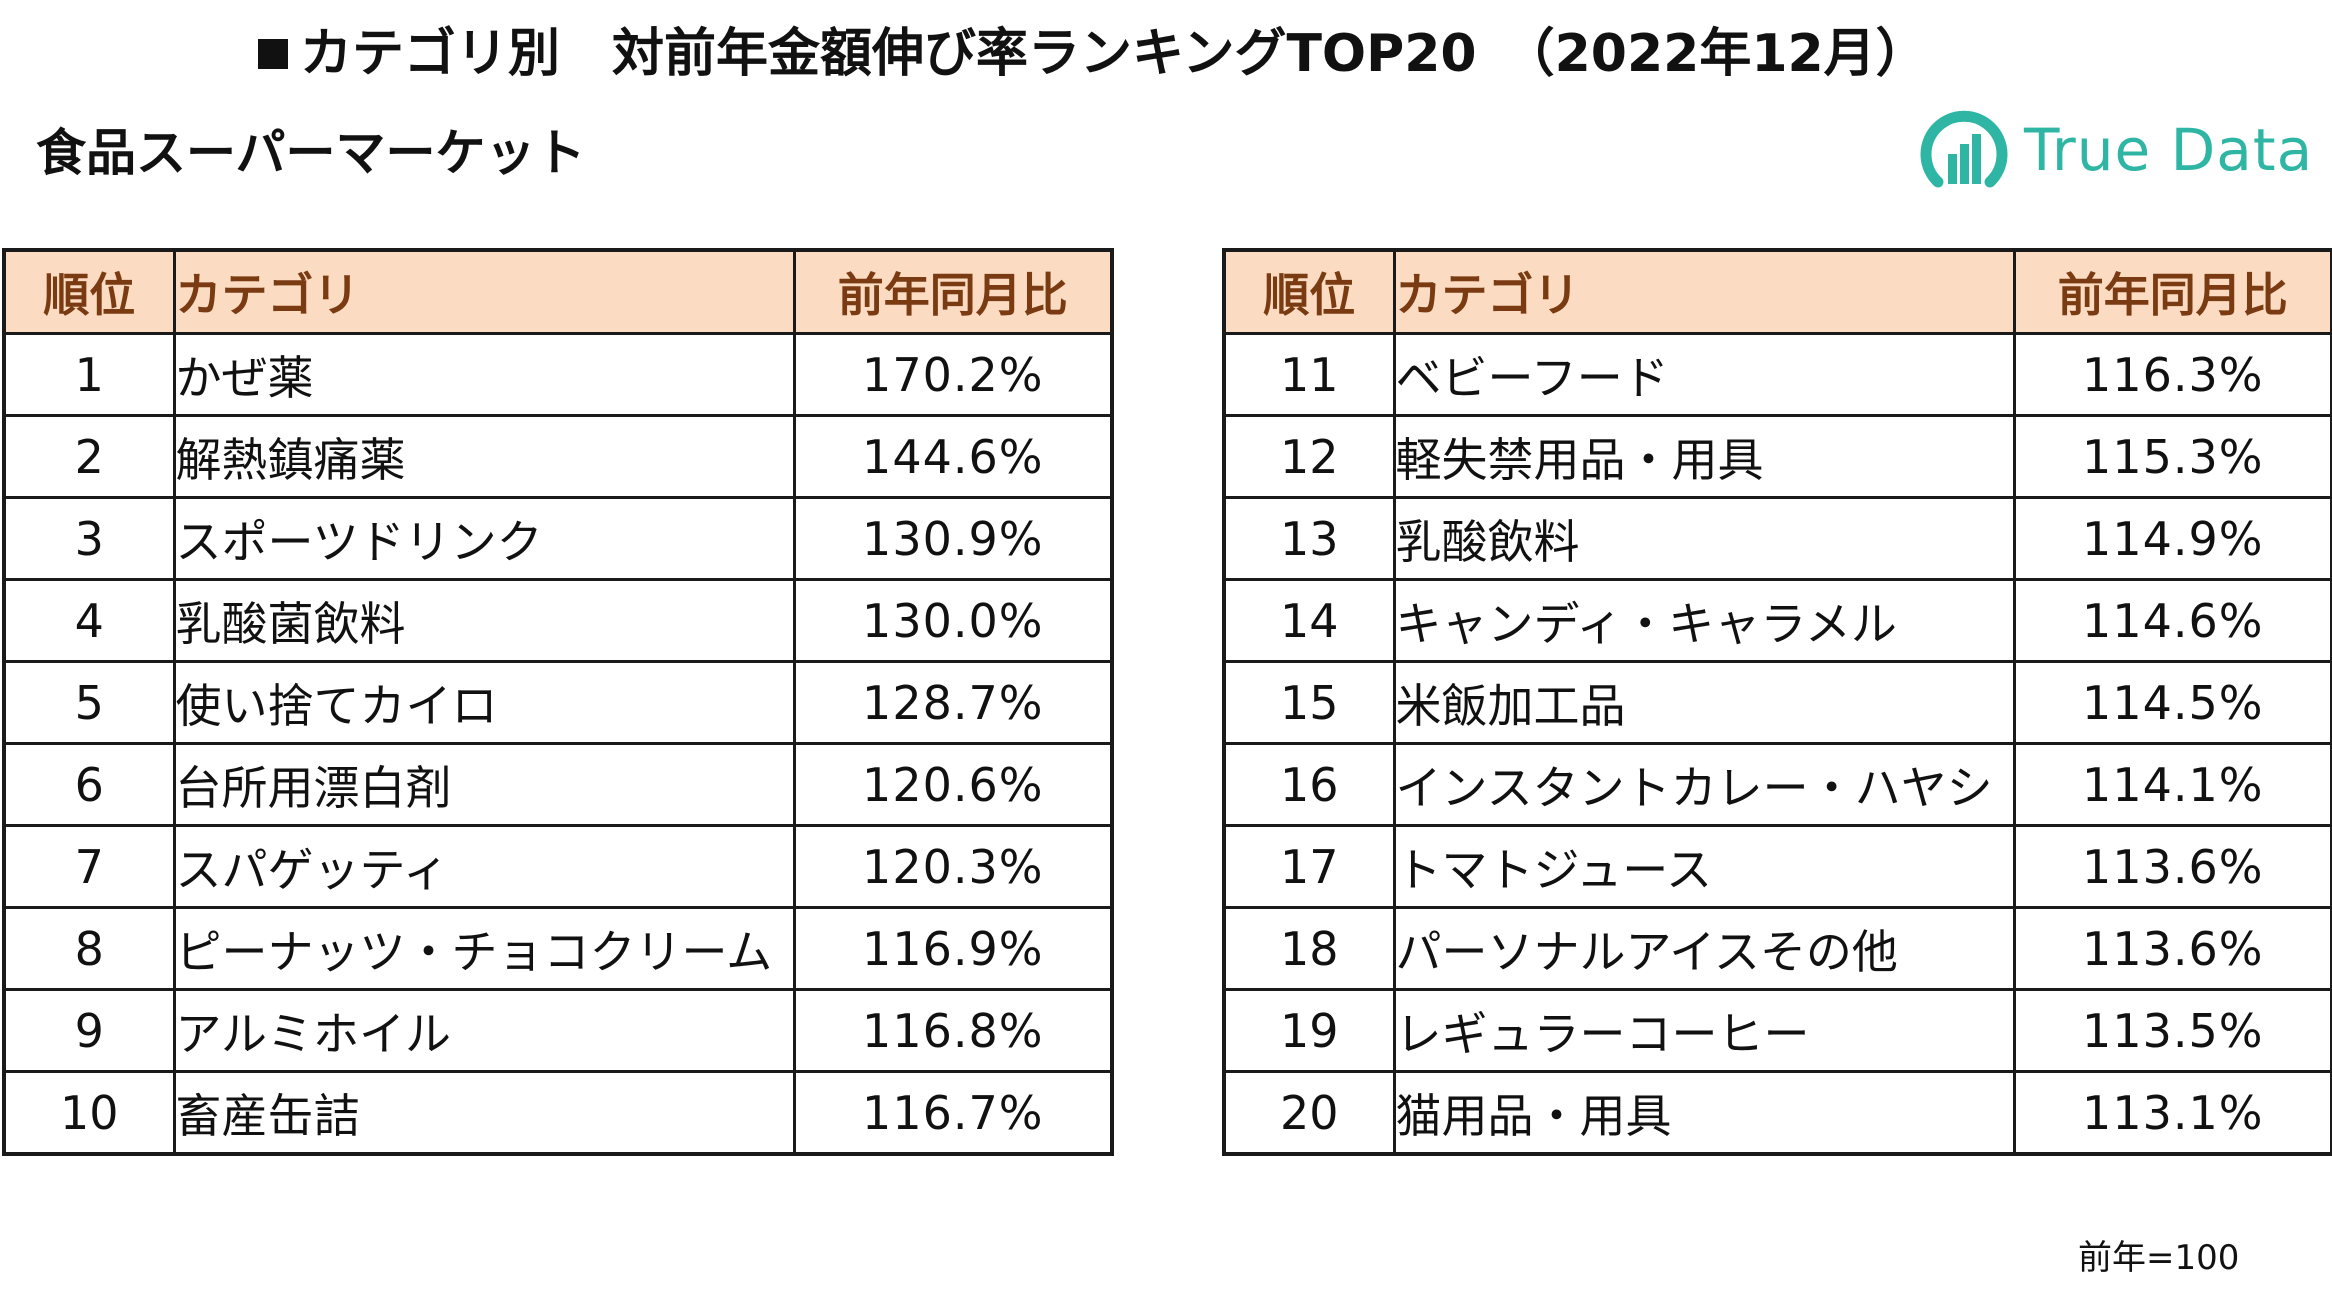 This screenshot has height=1299, width=2332. Describe the element at coordinates (484, 784) in the screenshot. I see `category-cell: 台所用漂白剤` at that location.